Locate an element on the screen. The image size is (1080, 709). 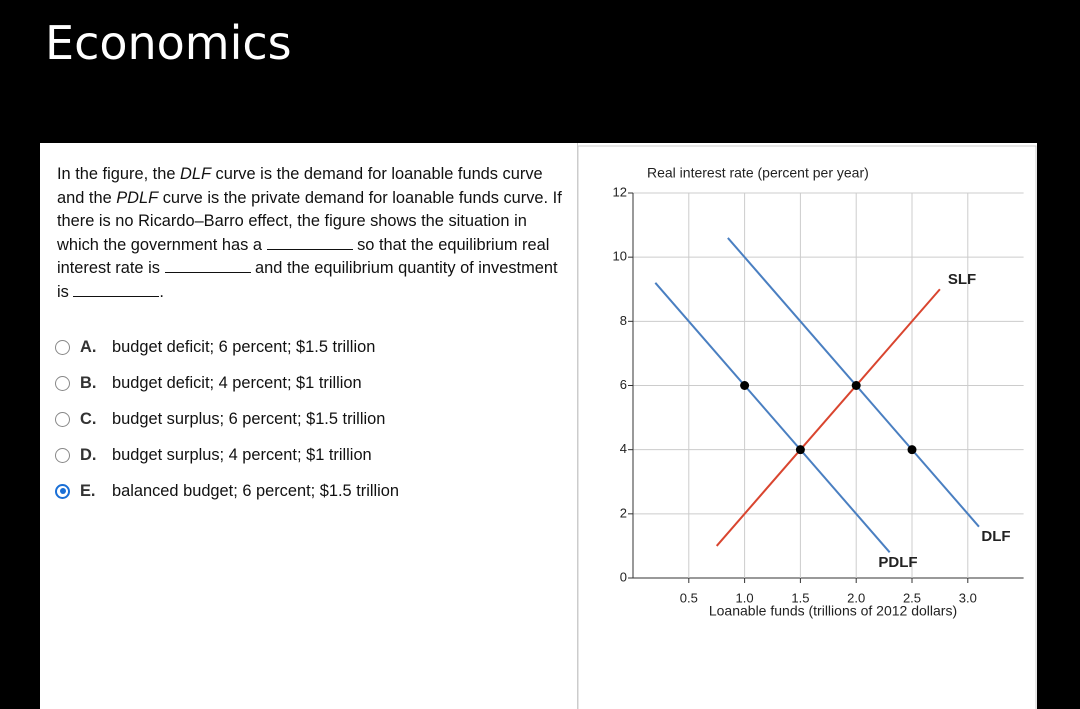
option: D. budget surplus; 4 percent; $1 trillion is located at coordinates (227, 455).